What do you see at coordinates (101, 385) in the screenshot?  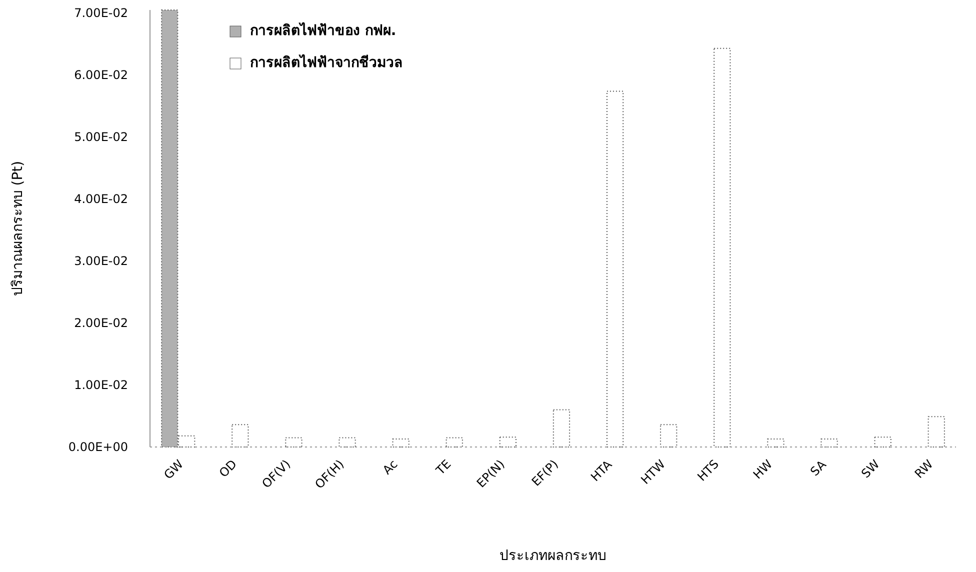 I see `y-tick-label: 1.00E-02` at bounding box center [101, 385].